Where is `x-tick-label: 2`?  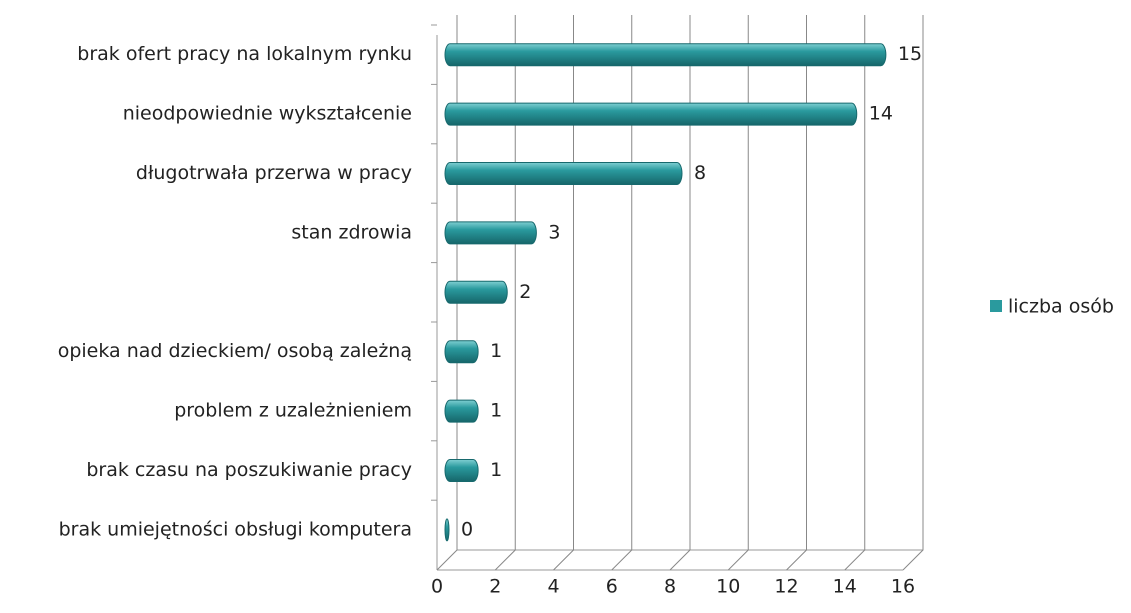 x-tick-label: 2 is located at coordinates (495, 587).